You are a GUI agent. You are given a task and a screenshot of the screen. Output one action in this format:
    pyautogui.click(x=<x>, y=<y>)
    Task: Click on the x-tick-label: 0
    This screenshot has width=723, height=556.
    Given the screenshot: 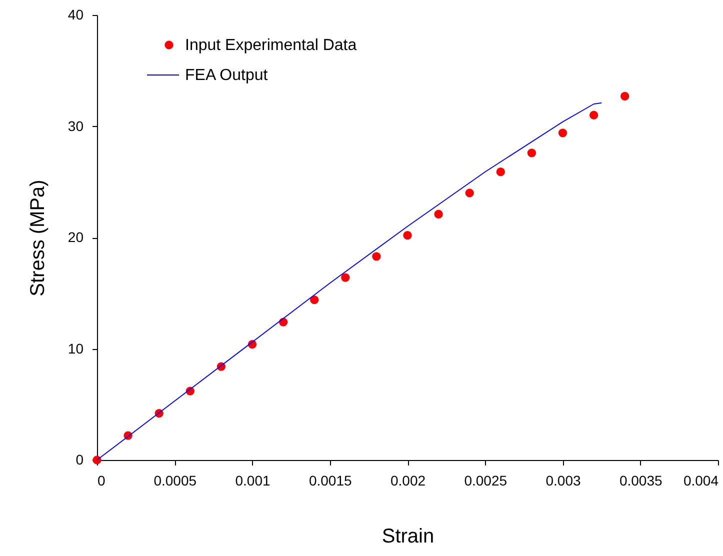 What is the action you would take?
    pyautogui.click(x=102, y=480)
    